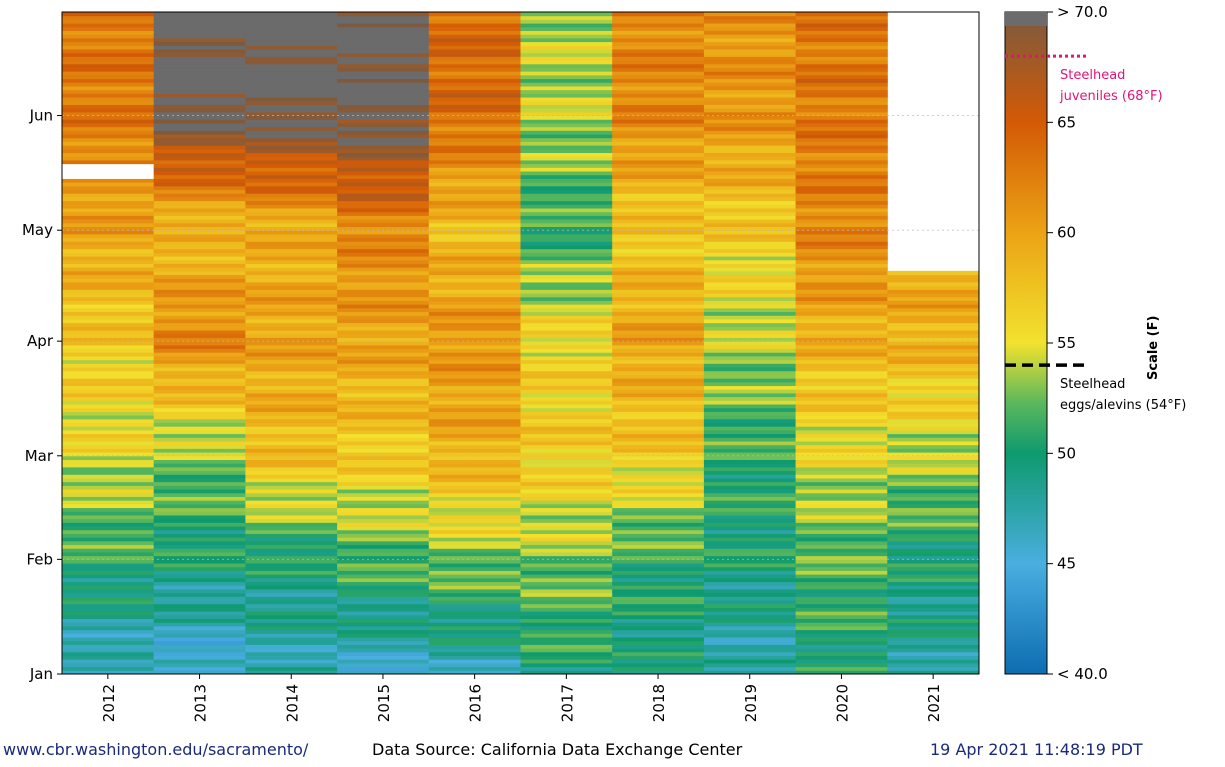 The height and width of the screenshot is (767, 1225). I want to click on x-tick-label: 2017, so click(567, 703).